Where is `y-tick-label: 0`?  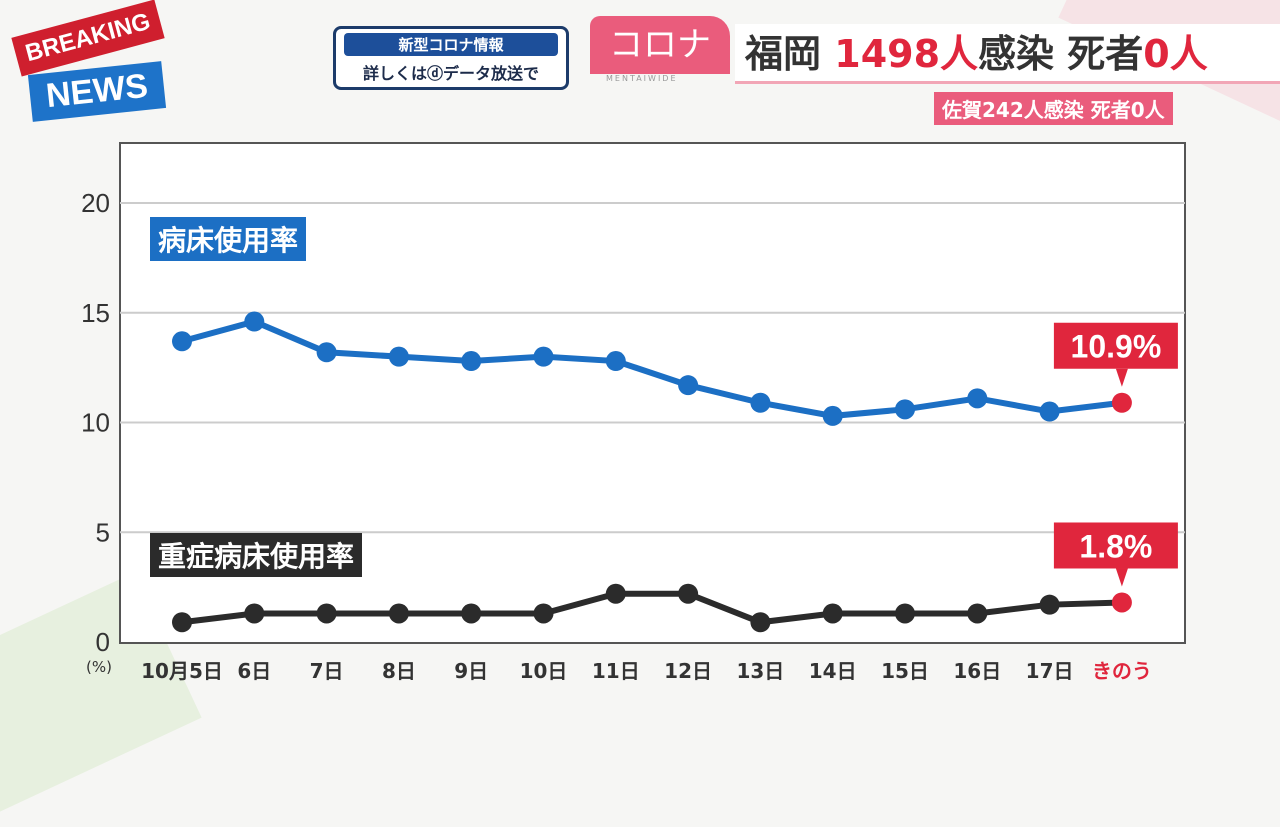
y-tick-label: 0 is located at coordinates (103, 642).